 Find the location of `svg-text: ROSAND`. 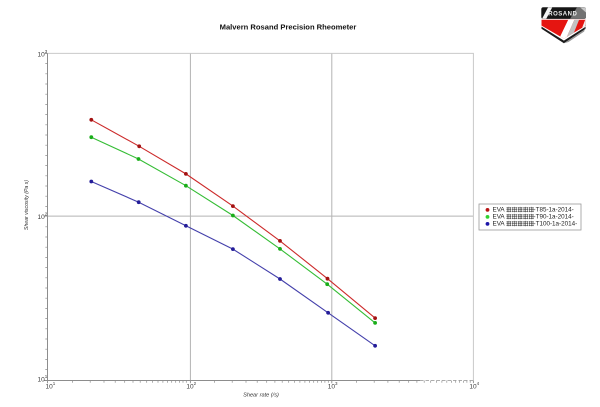

svg-text: ROSAND is located at coordinates (562, 15).